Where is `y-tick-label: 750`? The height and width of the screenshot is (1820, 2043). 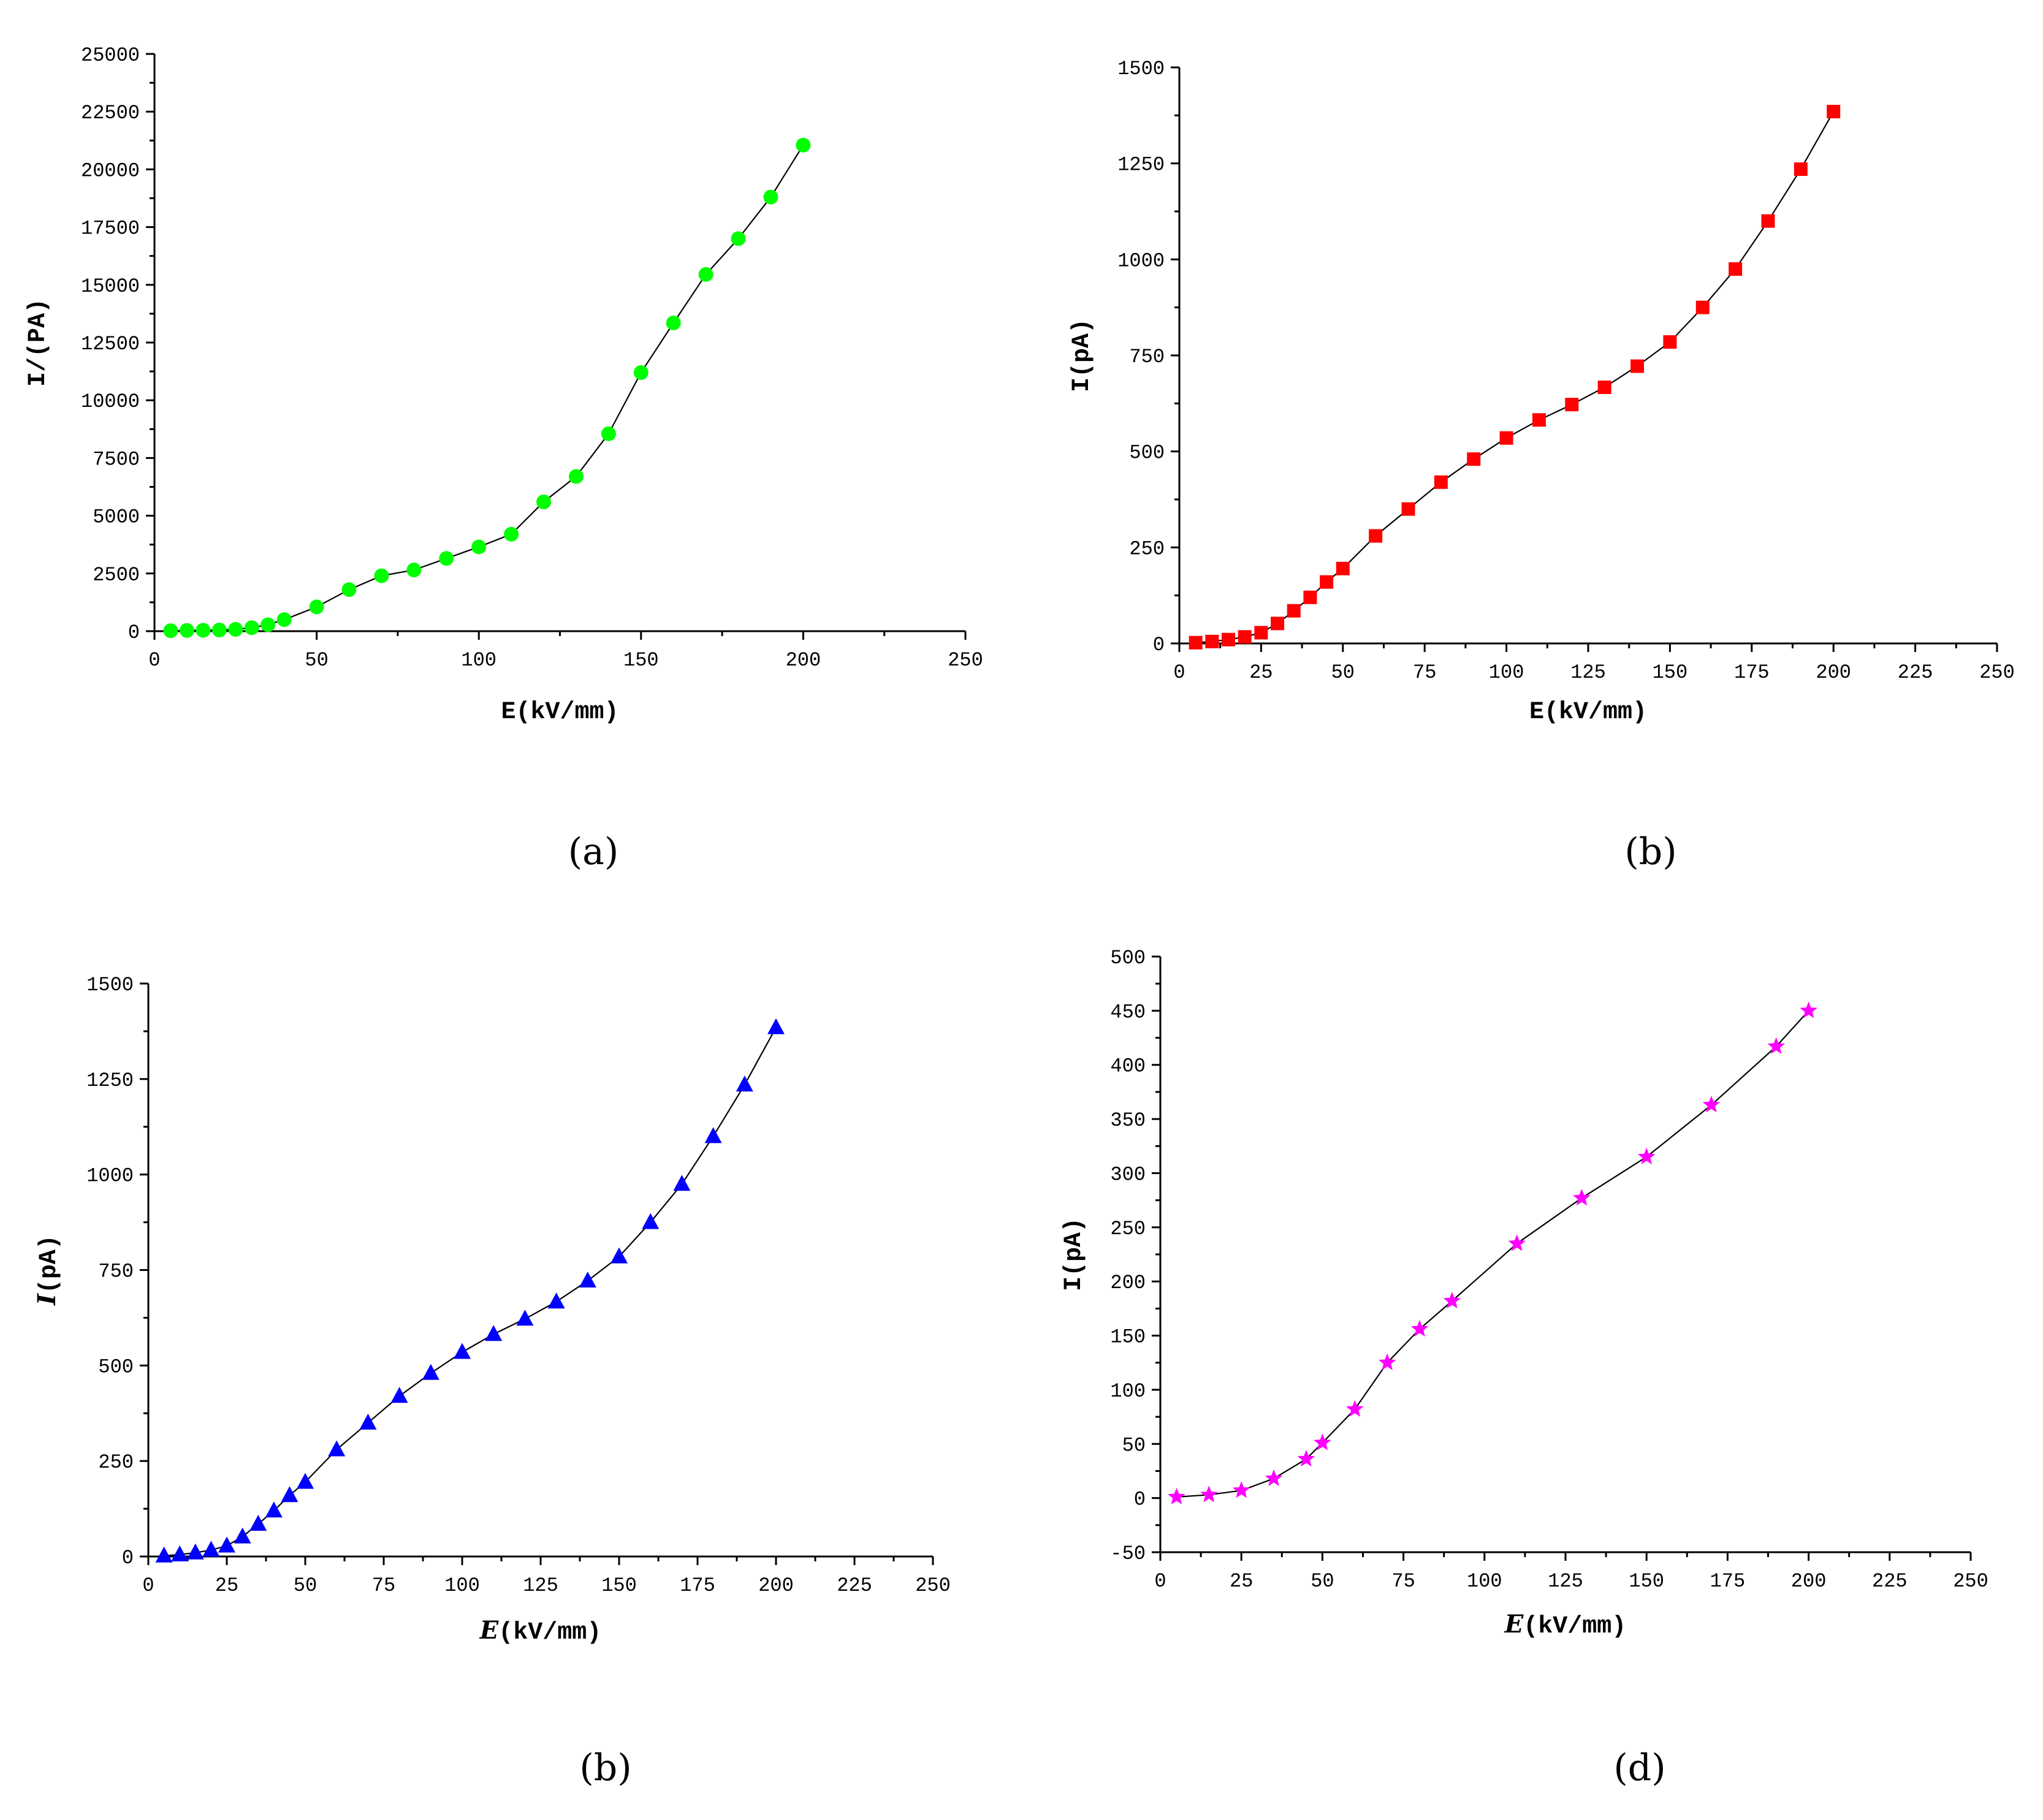
y-tick-label: 750 is located at coordinates (1147, 357).